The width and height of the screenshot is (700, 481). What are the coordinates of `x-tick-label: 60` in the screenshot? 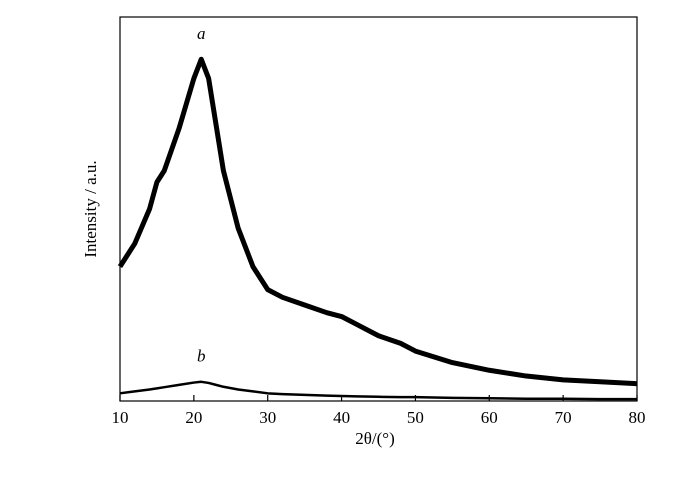 It's located at (489, 417).